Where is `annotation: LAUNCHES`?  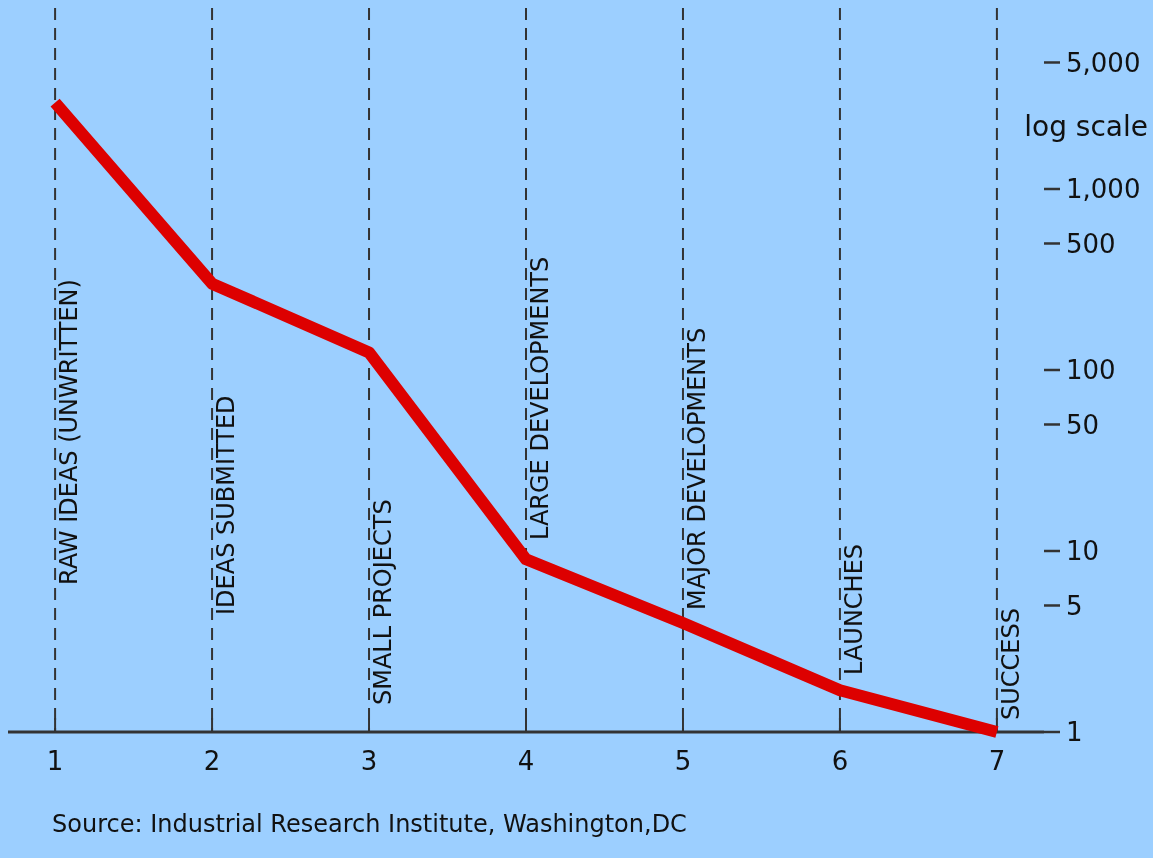
annotation: LAUNCHES is located at coordinates (853, 609).